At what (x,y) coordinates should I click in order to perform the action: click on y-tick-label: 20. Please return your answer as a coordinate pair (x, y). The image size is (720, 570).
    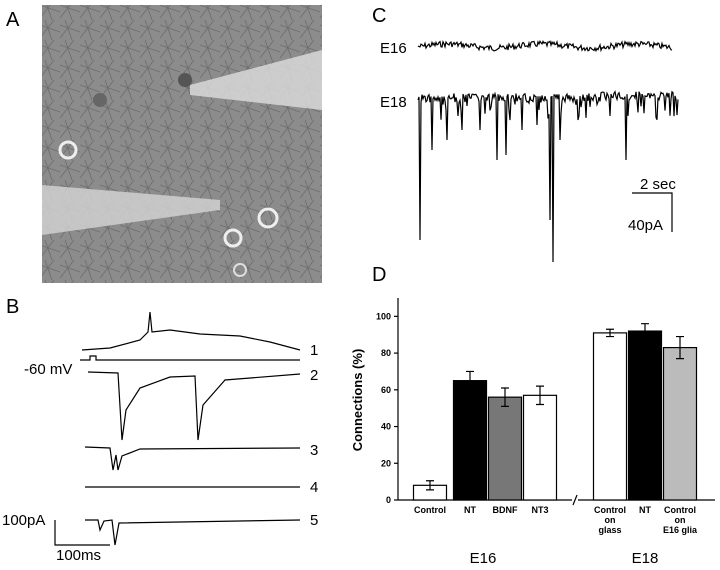
    Looking at the image, I should click on (386, 463).